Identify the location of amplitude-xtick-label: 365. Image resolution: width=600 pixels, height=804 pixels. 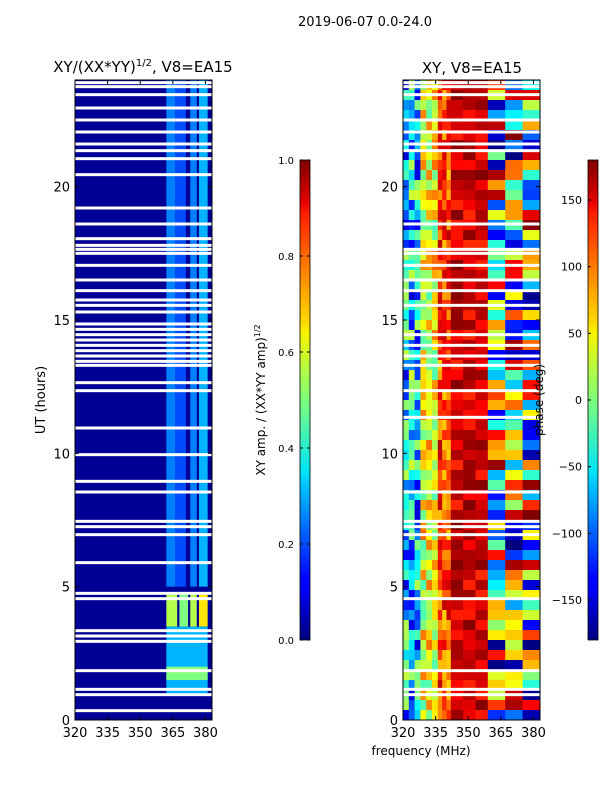
(172, 733).